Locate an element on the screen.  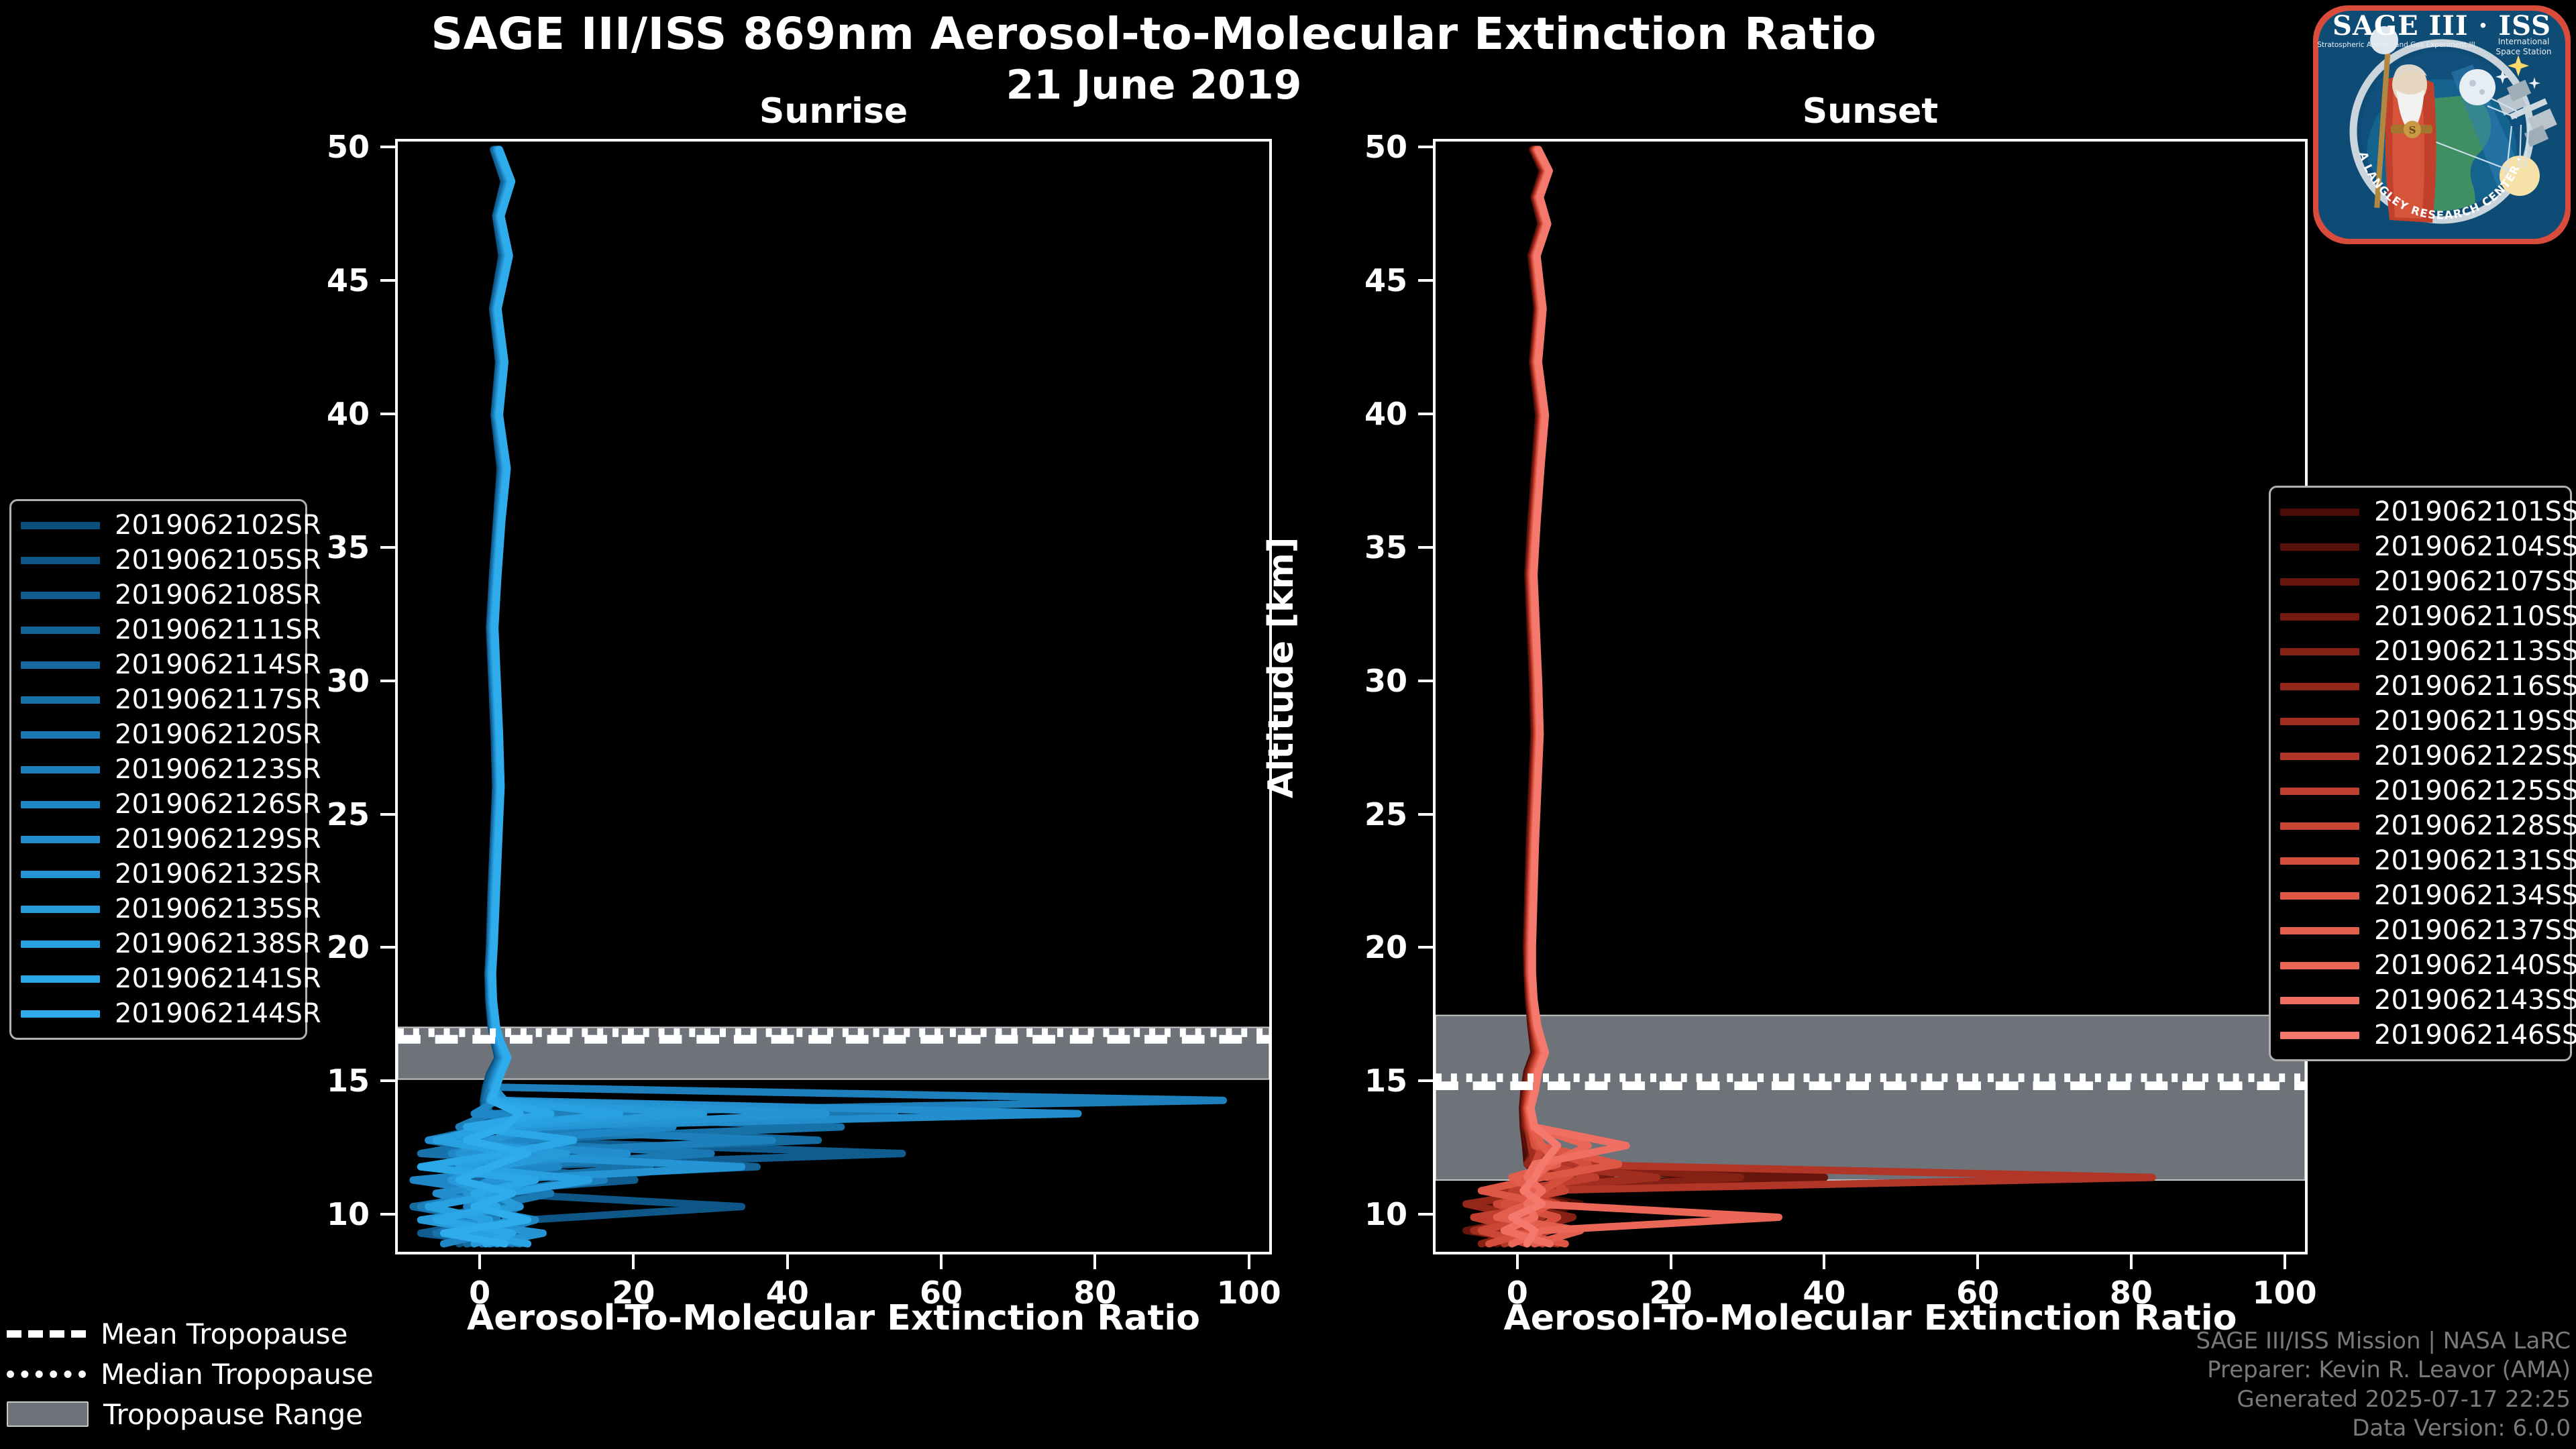
legend-item: 2019062125SS is located at coordinates (2428, 790).